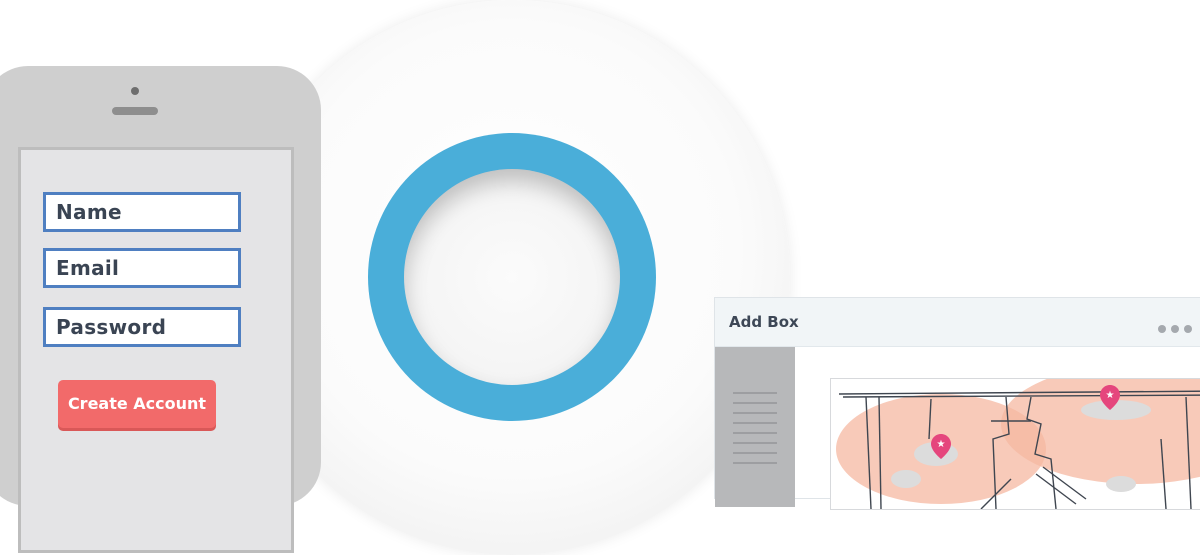 The image size is (1200, 555). Describe the element at coordinates (135, 111) in the screenshot. I see `speaker-icon` at that location.